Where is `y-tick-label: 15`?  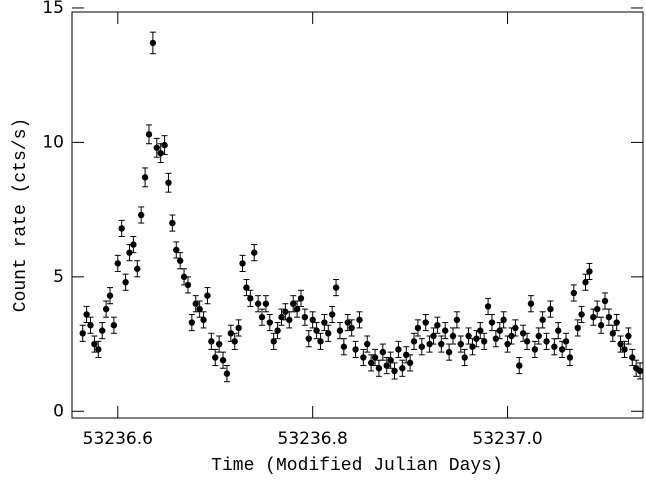
y-tick-label: 15 is located at coordinates (53, 9).